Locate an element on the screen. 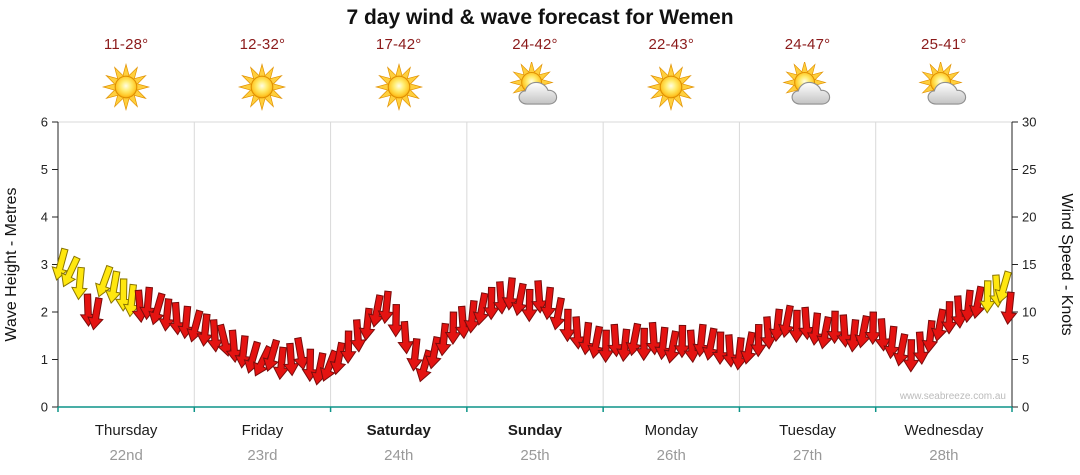 Image resolution: width=1080 pixels, height=475 pixels. right-tick-label: 25 is located at coordinates (1029, 169).